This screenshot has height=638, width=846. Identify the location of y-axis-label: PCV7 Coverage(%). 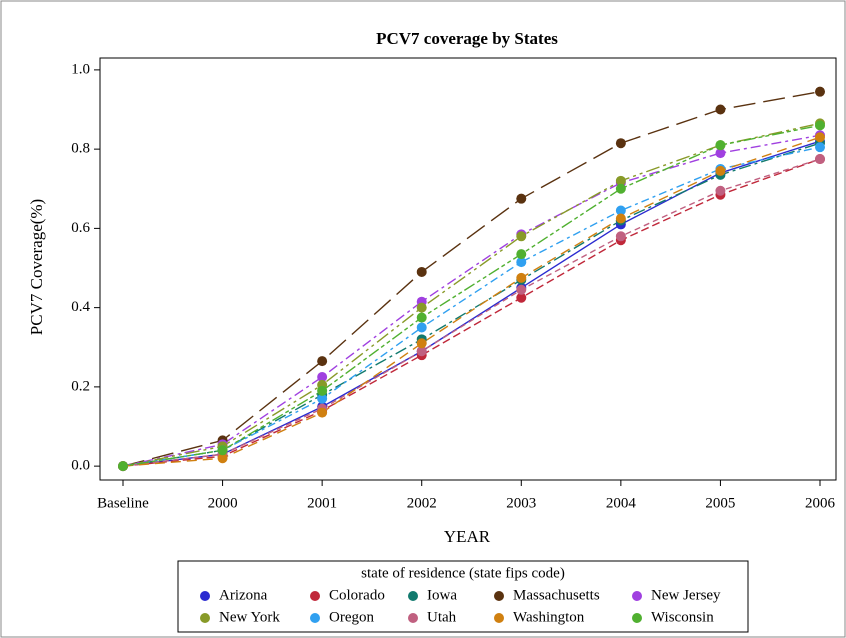
(36, 267).